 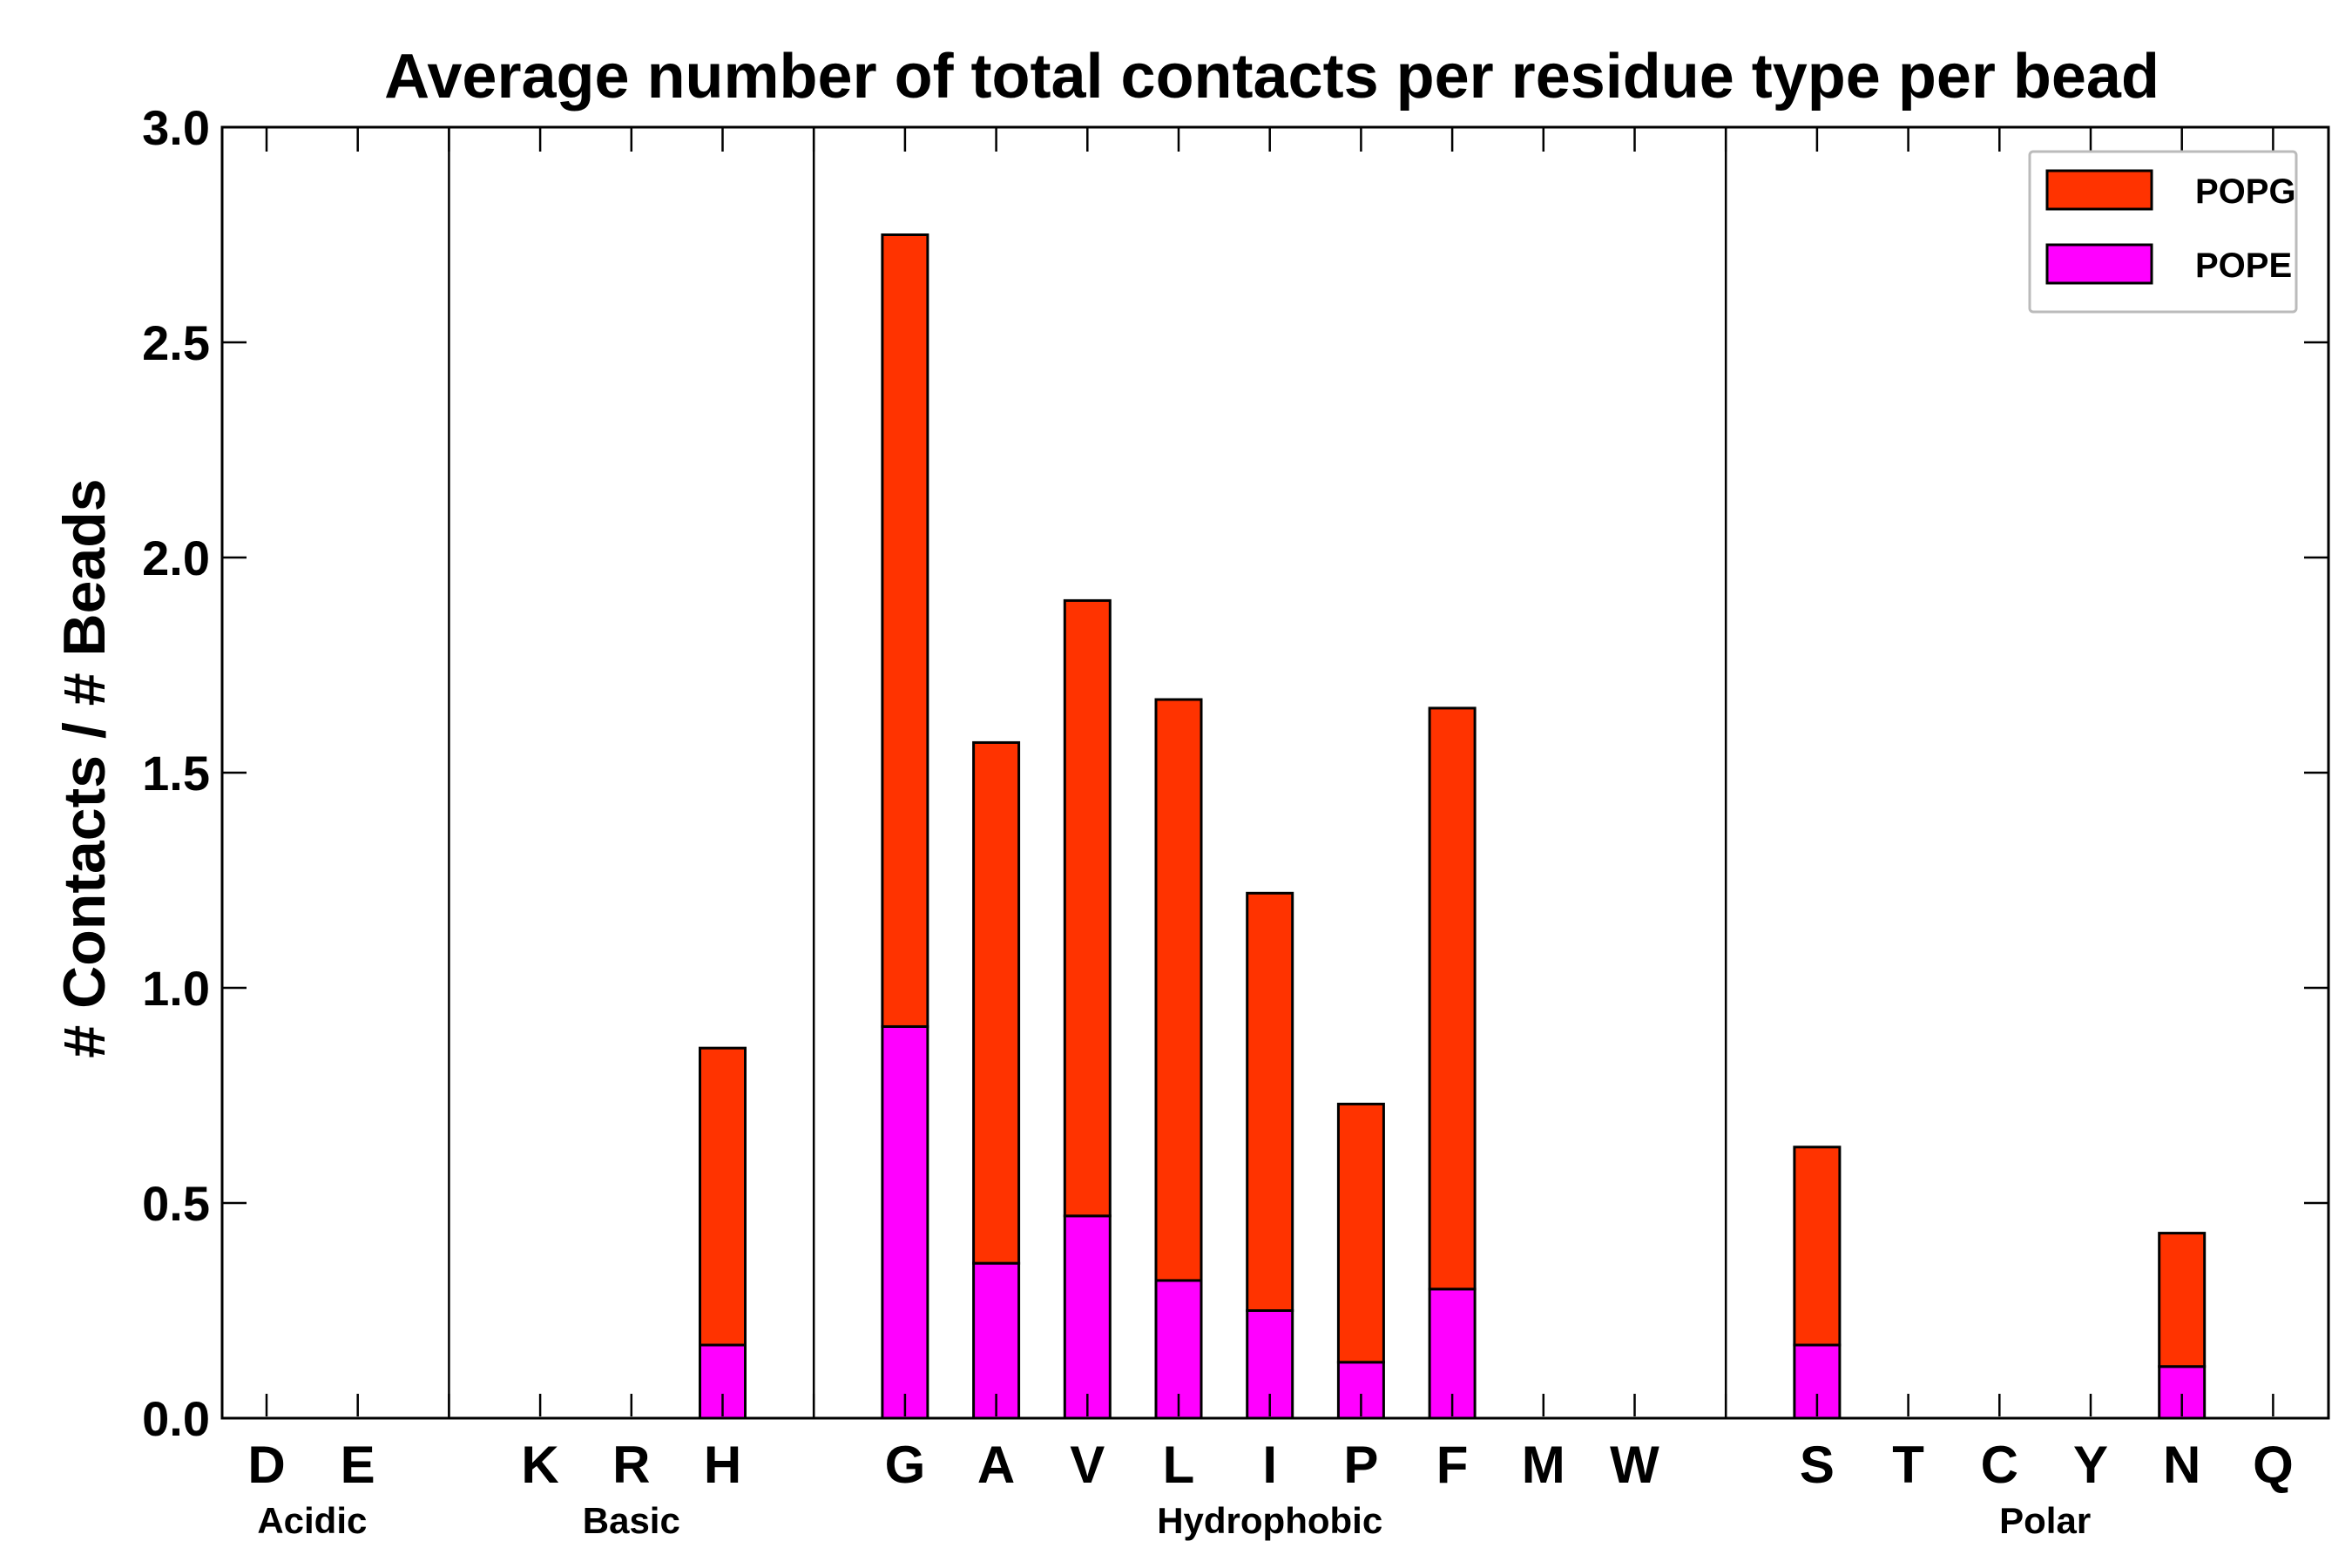 What do you see at coordinates (906, 1465) in the screenshot?
I see `x-tick-label-g: G` at bounding box center [906, 1465].